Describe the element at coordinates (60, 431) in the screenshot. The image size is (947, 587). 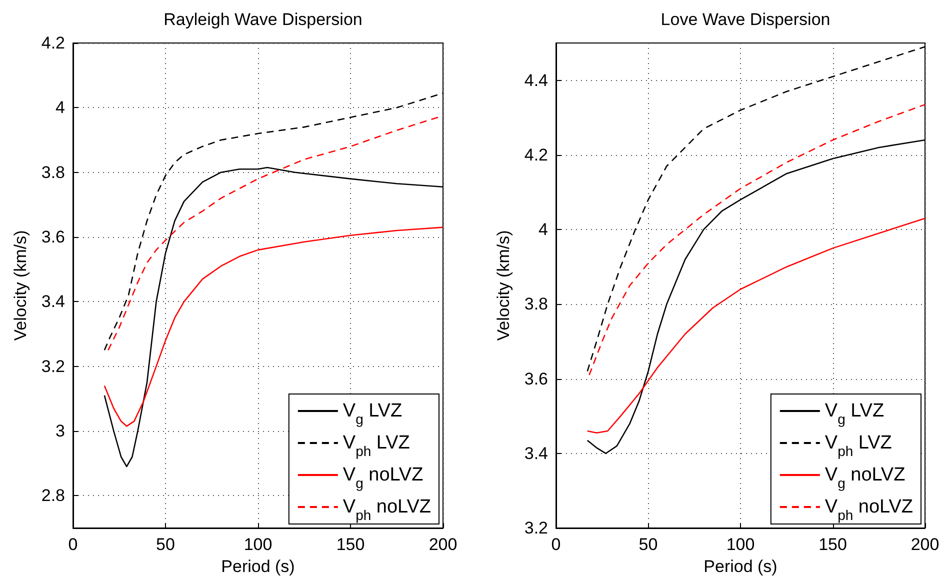
I see `y-tick-label: 3` at that location.